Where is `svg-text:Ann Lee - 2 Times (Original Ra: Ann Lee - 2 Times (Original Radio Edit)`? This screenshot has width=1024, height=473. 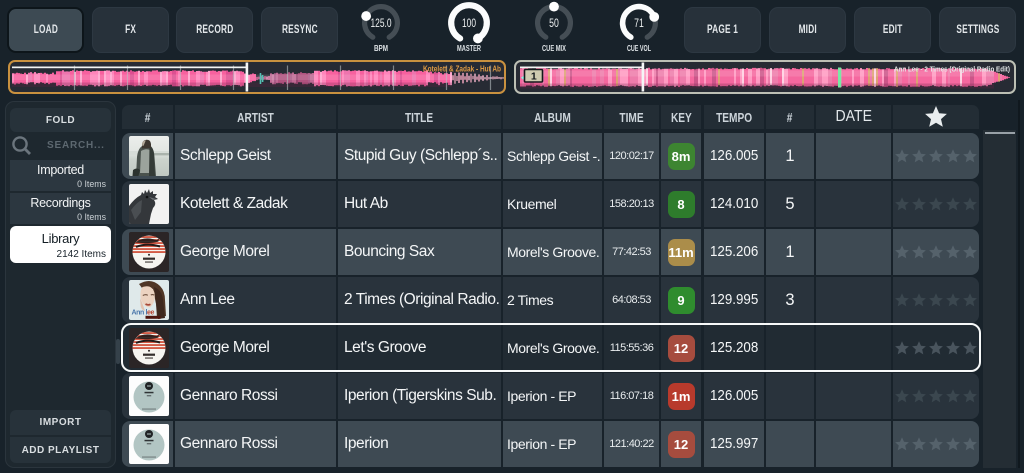
svg-text:Ann Lee - 2 Times (Original Ra: Ann Lee - 2 Times (Original Radio Edit) is located at coordinates (952, 69).